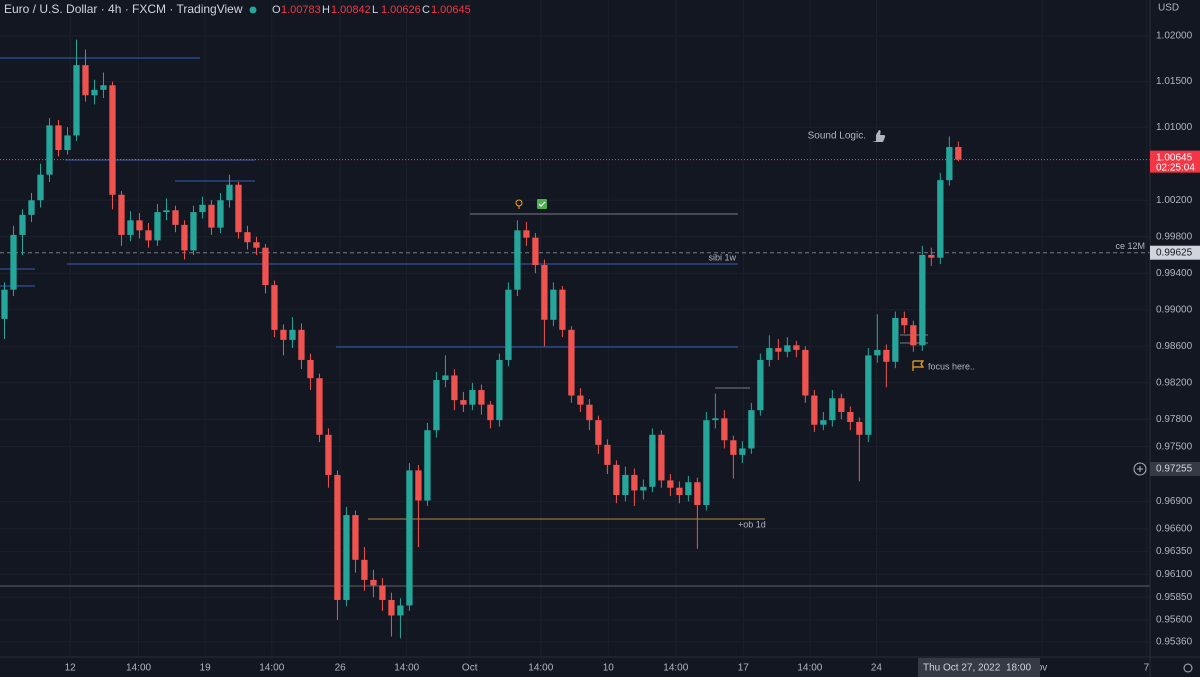  Describe the element at coordinates (1174, 419) in the screenshot. I see `y-tick-label: 0.97800` at that location.